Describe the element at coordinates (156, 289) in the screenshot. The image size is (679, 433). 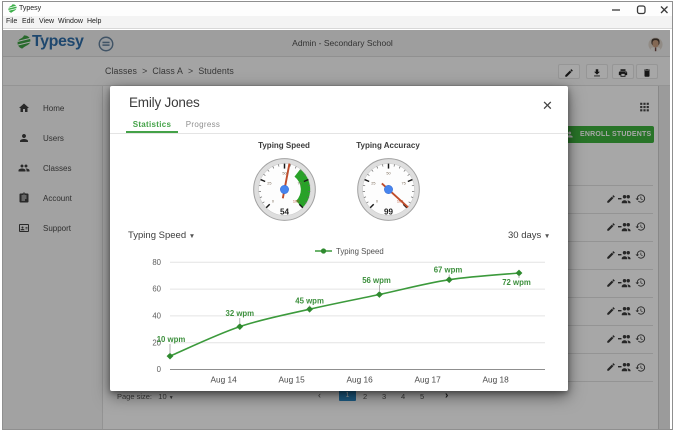
I see `svg-text: 60` at that location.